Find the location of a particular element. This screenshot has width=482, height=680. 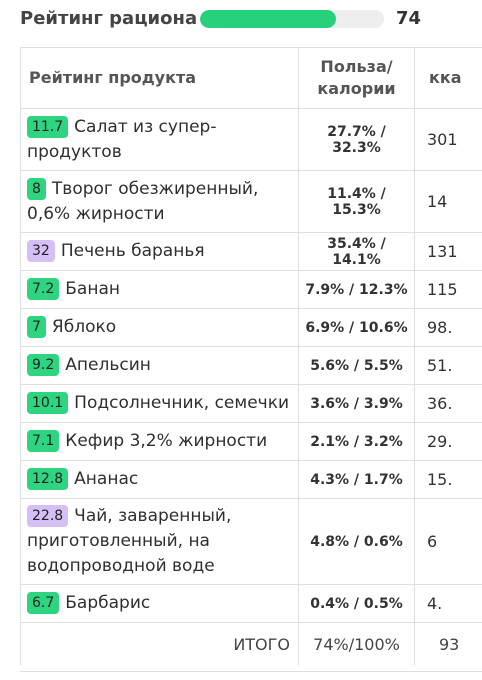

table-header-row: Рейтинг продукта Польза/ калории кка is located at coordinates (251, 78).